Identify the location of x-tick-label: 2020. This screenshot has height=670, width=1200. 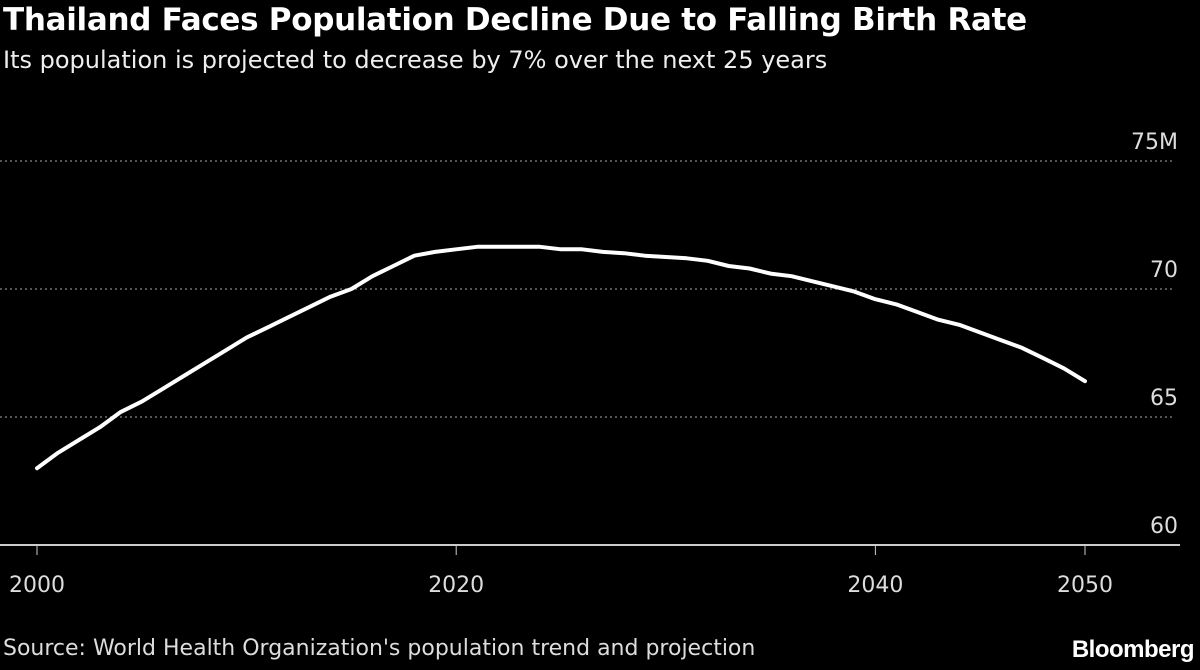
(456, 585).